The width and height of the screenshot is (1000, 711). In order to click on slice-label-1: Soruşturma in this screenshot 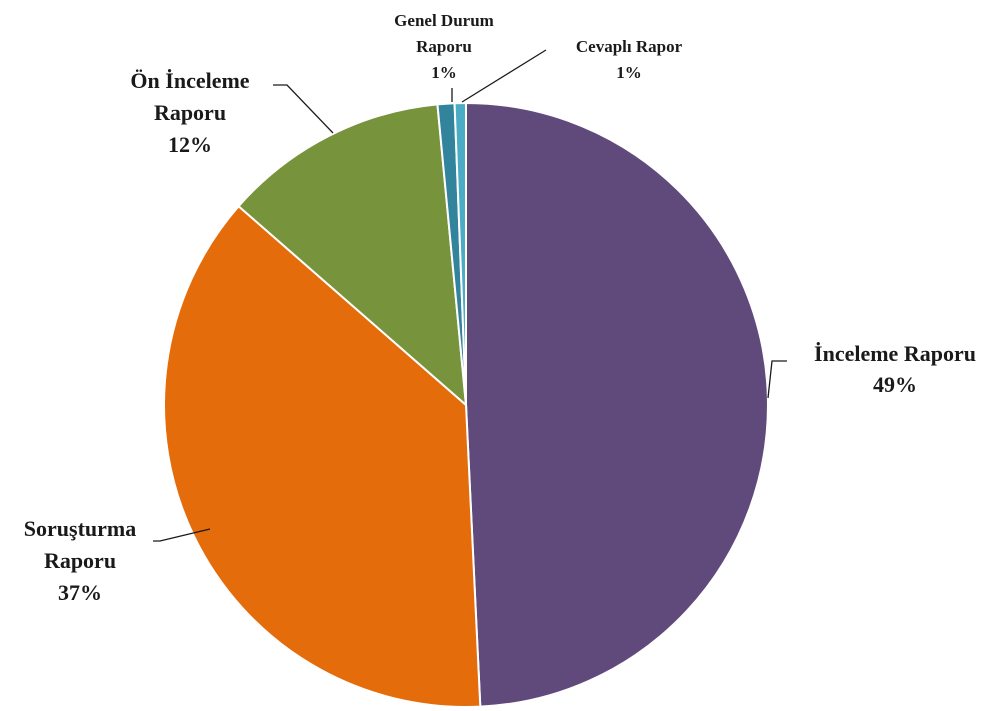, I will do `click(80, 528)`.